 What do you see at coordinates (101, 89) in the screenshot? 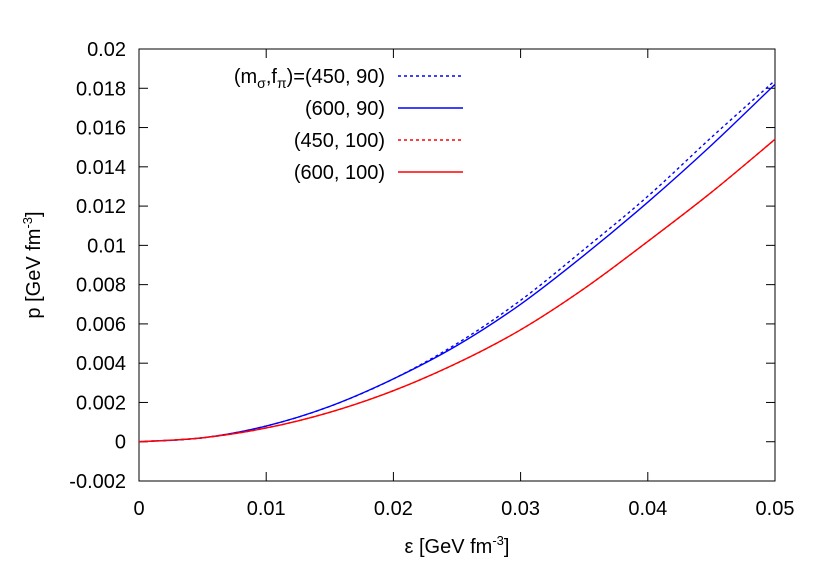
I see `y-tick-label: 0.018` at bounding box center [101, 89].